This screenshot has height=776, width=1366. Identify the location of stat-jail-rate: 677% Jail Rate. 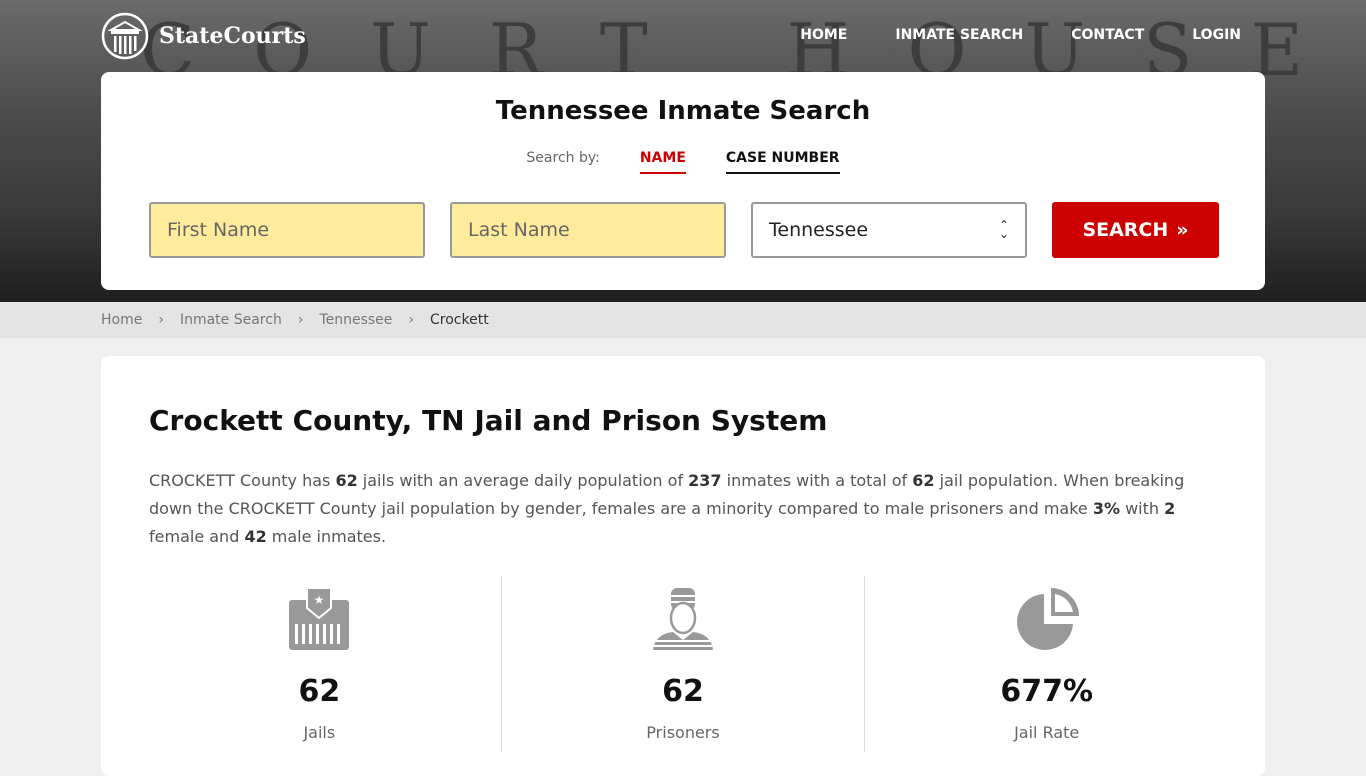
(1046, 664).